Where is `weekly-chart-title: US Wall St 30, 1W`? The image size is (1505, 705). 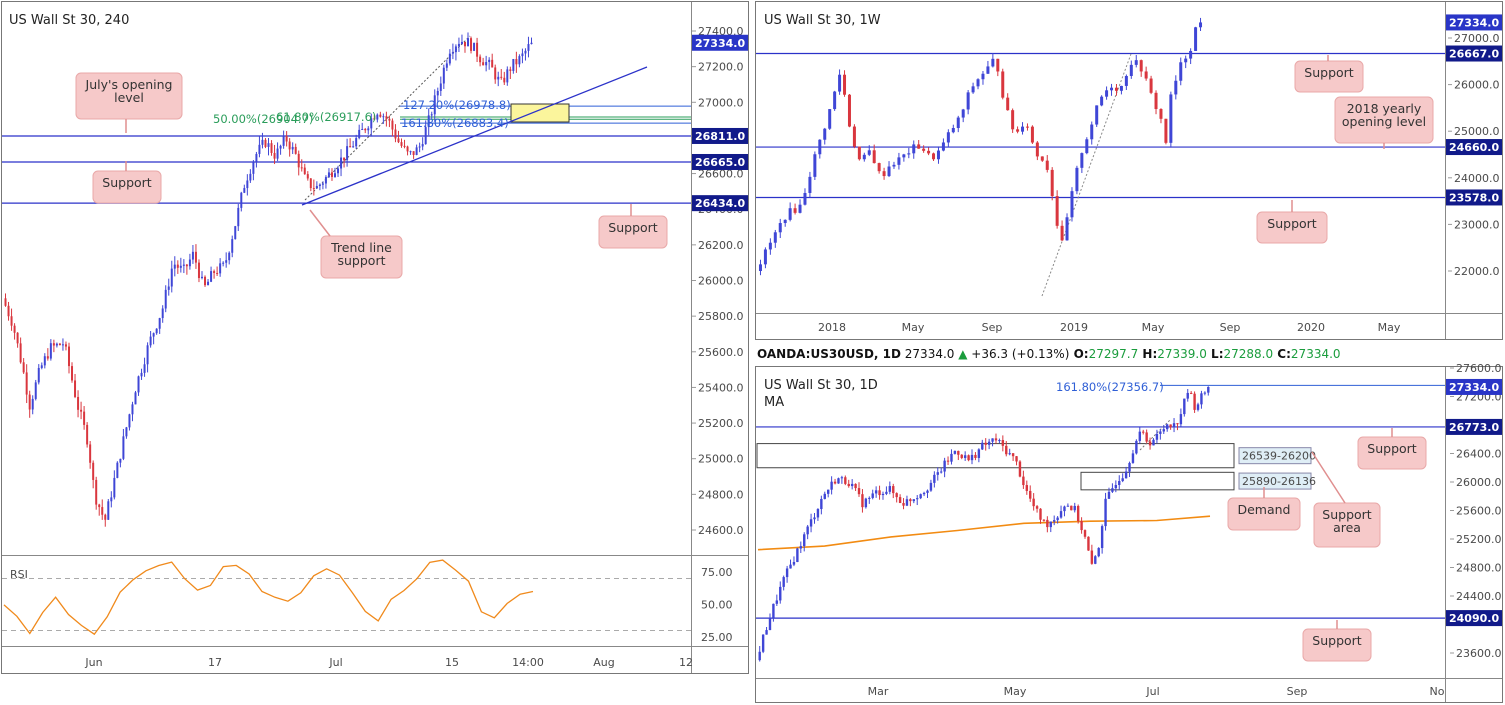
weekly-chart-title: US Wall St 30, 1W is located at coordinates (822, 20).